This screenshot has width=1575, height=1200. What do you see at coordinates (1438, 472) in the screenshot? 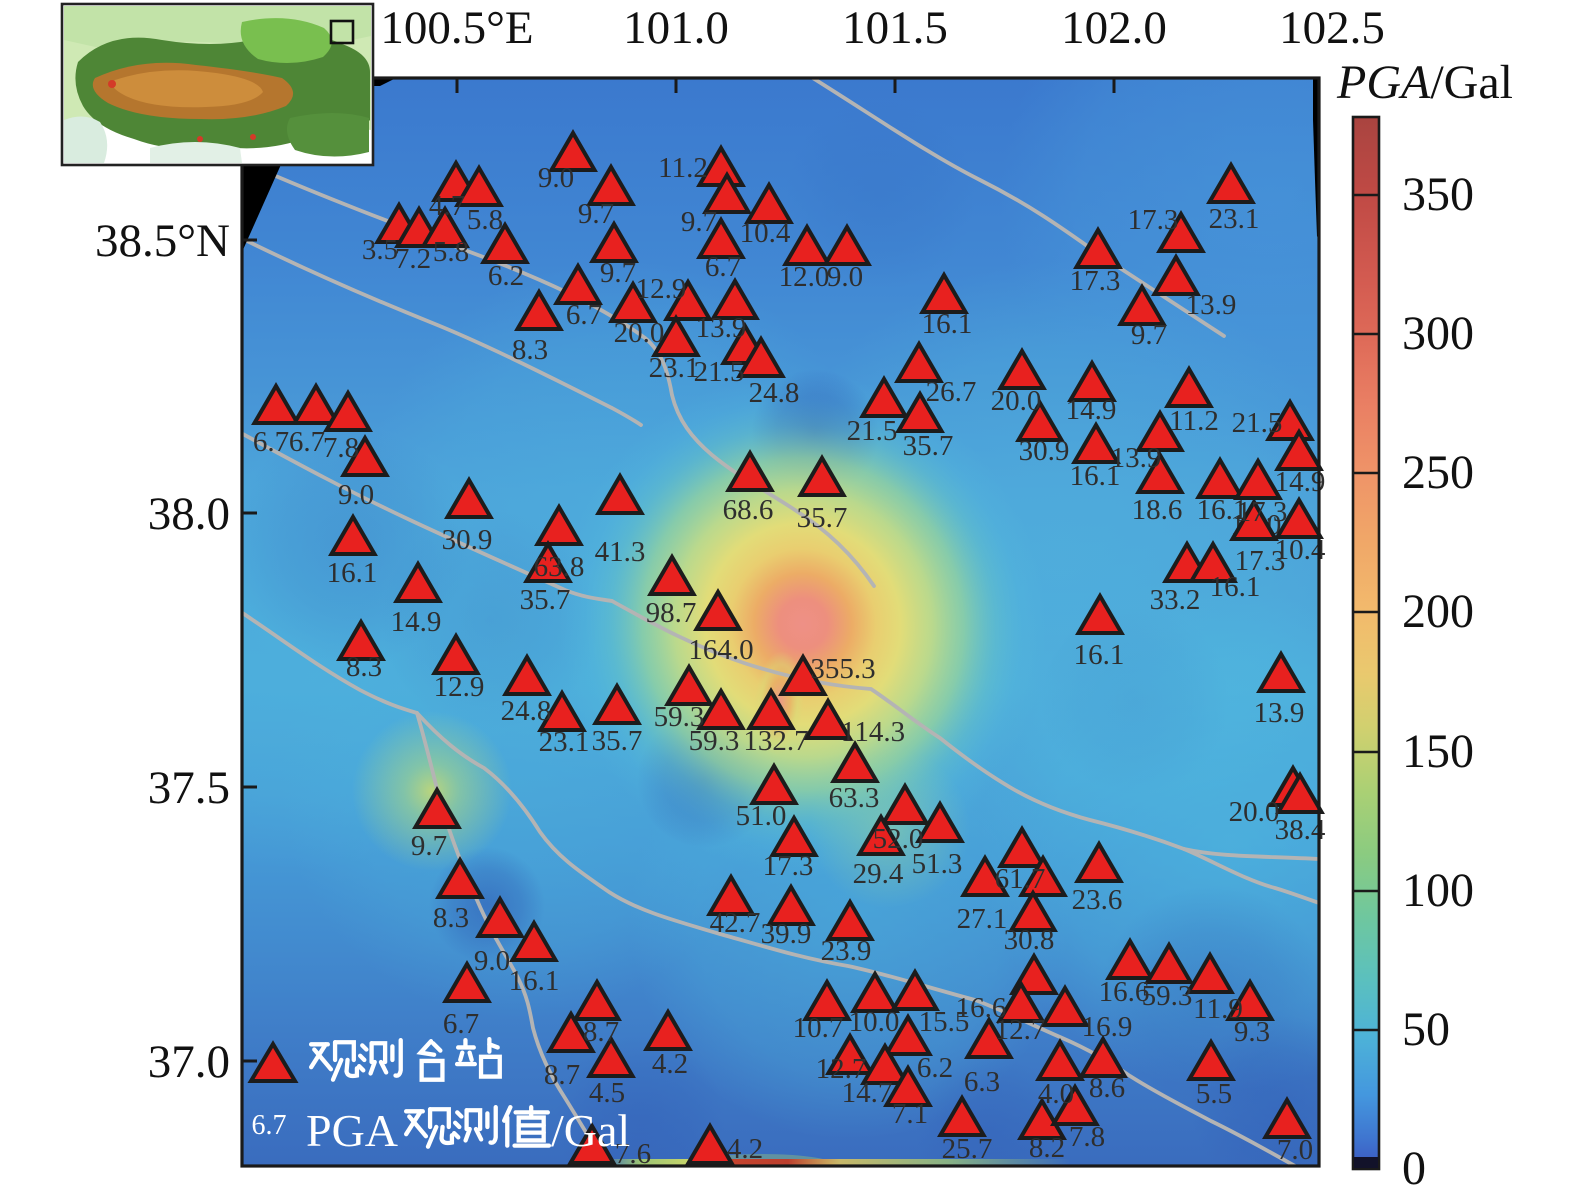
I see `svg-text: 250` at bounding box center [1438, 472].